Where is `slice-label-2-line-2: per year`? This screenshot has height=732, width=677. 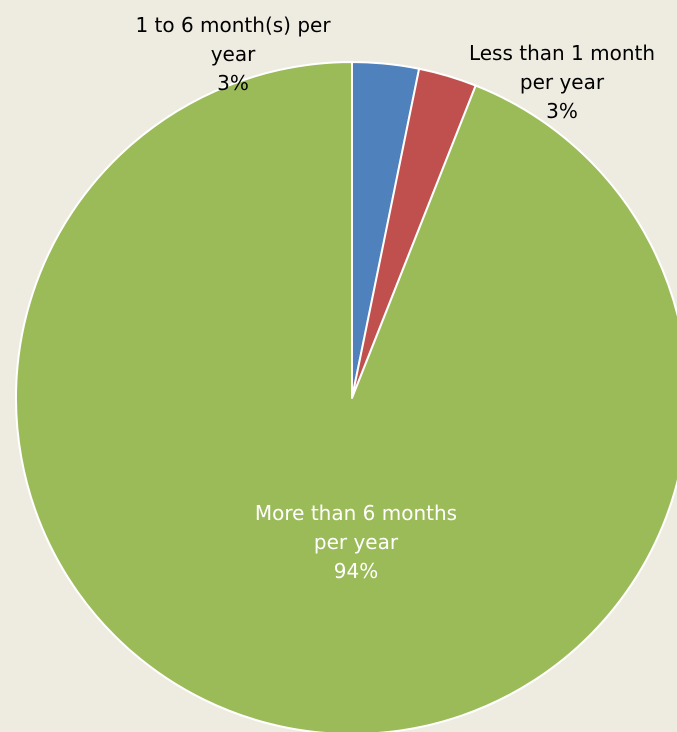 slice-label-2-line-2: per year is located at coordinates (562, 82).